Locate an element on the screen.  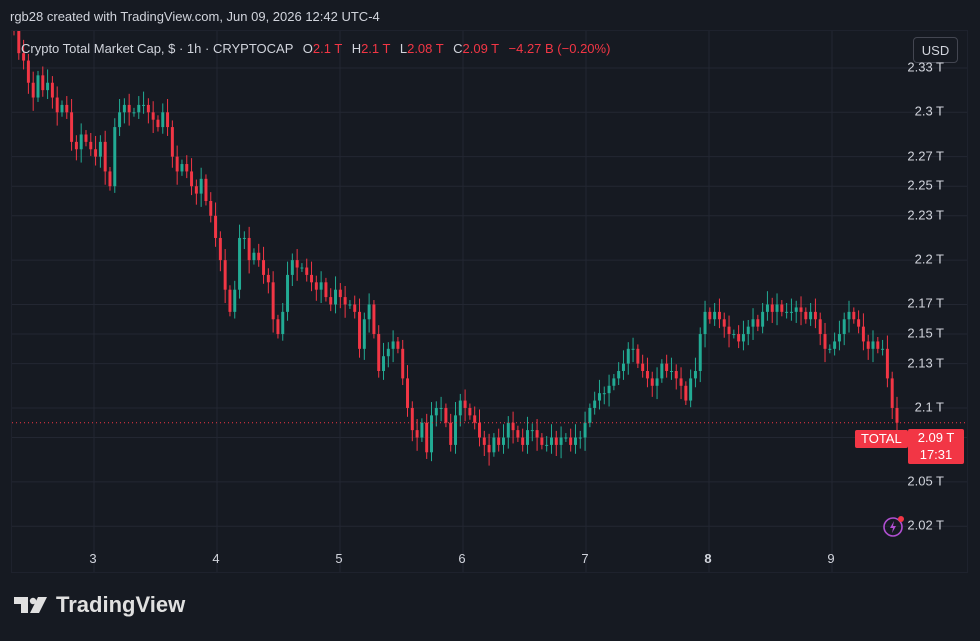
time-tick-label: 6 is located at coordinates (462, 558).